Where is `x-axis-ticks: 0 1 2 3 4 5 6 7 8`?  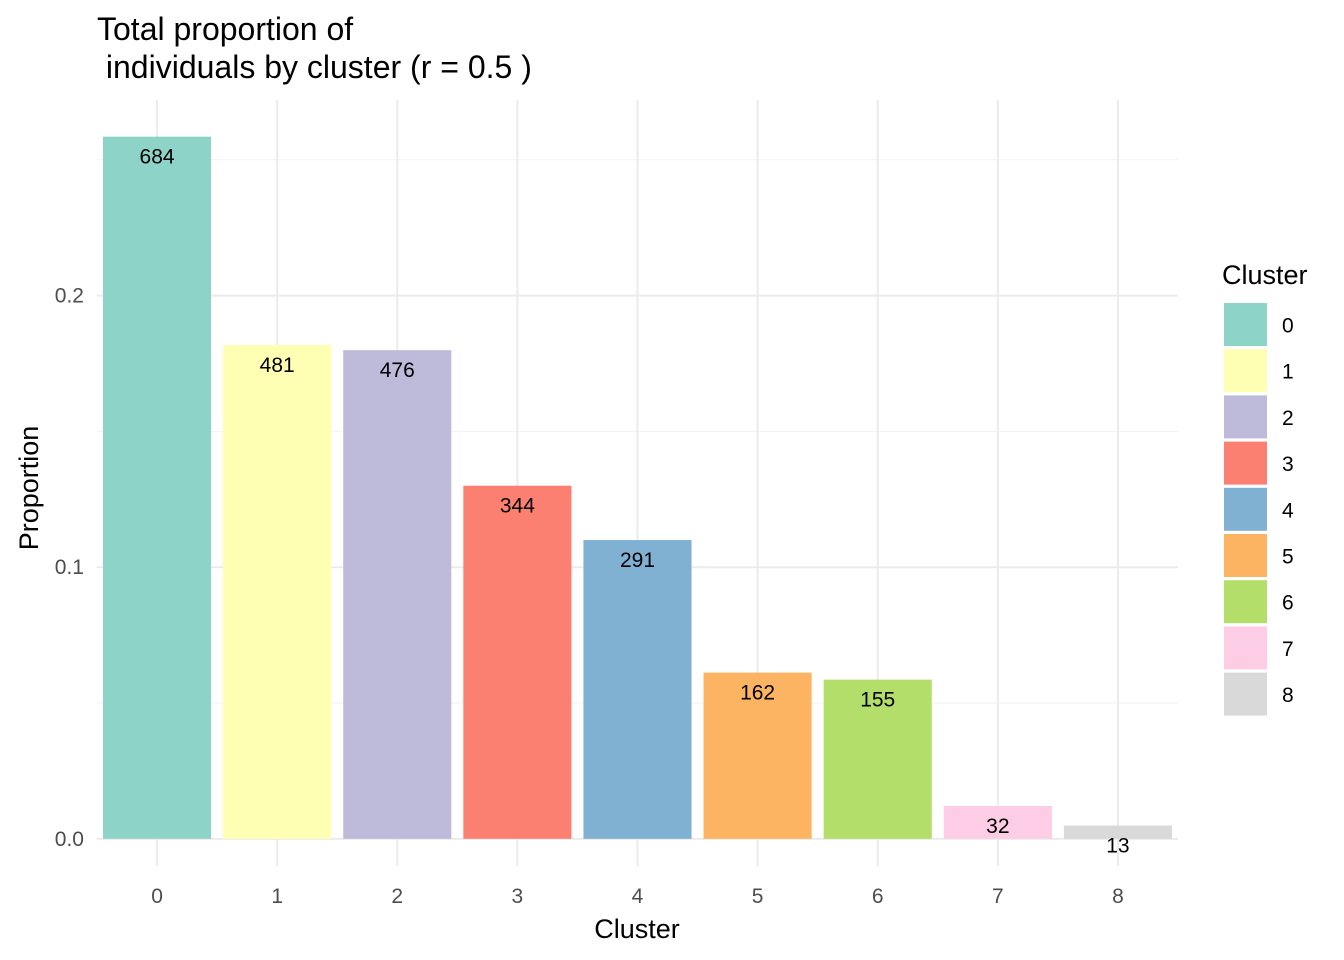 x-axis-ticks: 0 1 2 3 4 5 6 7 8 is located at coordinates (637, 896).